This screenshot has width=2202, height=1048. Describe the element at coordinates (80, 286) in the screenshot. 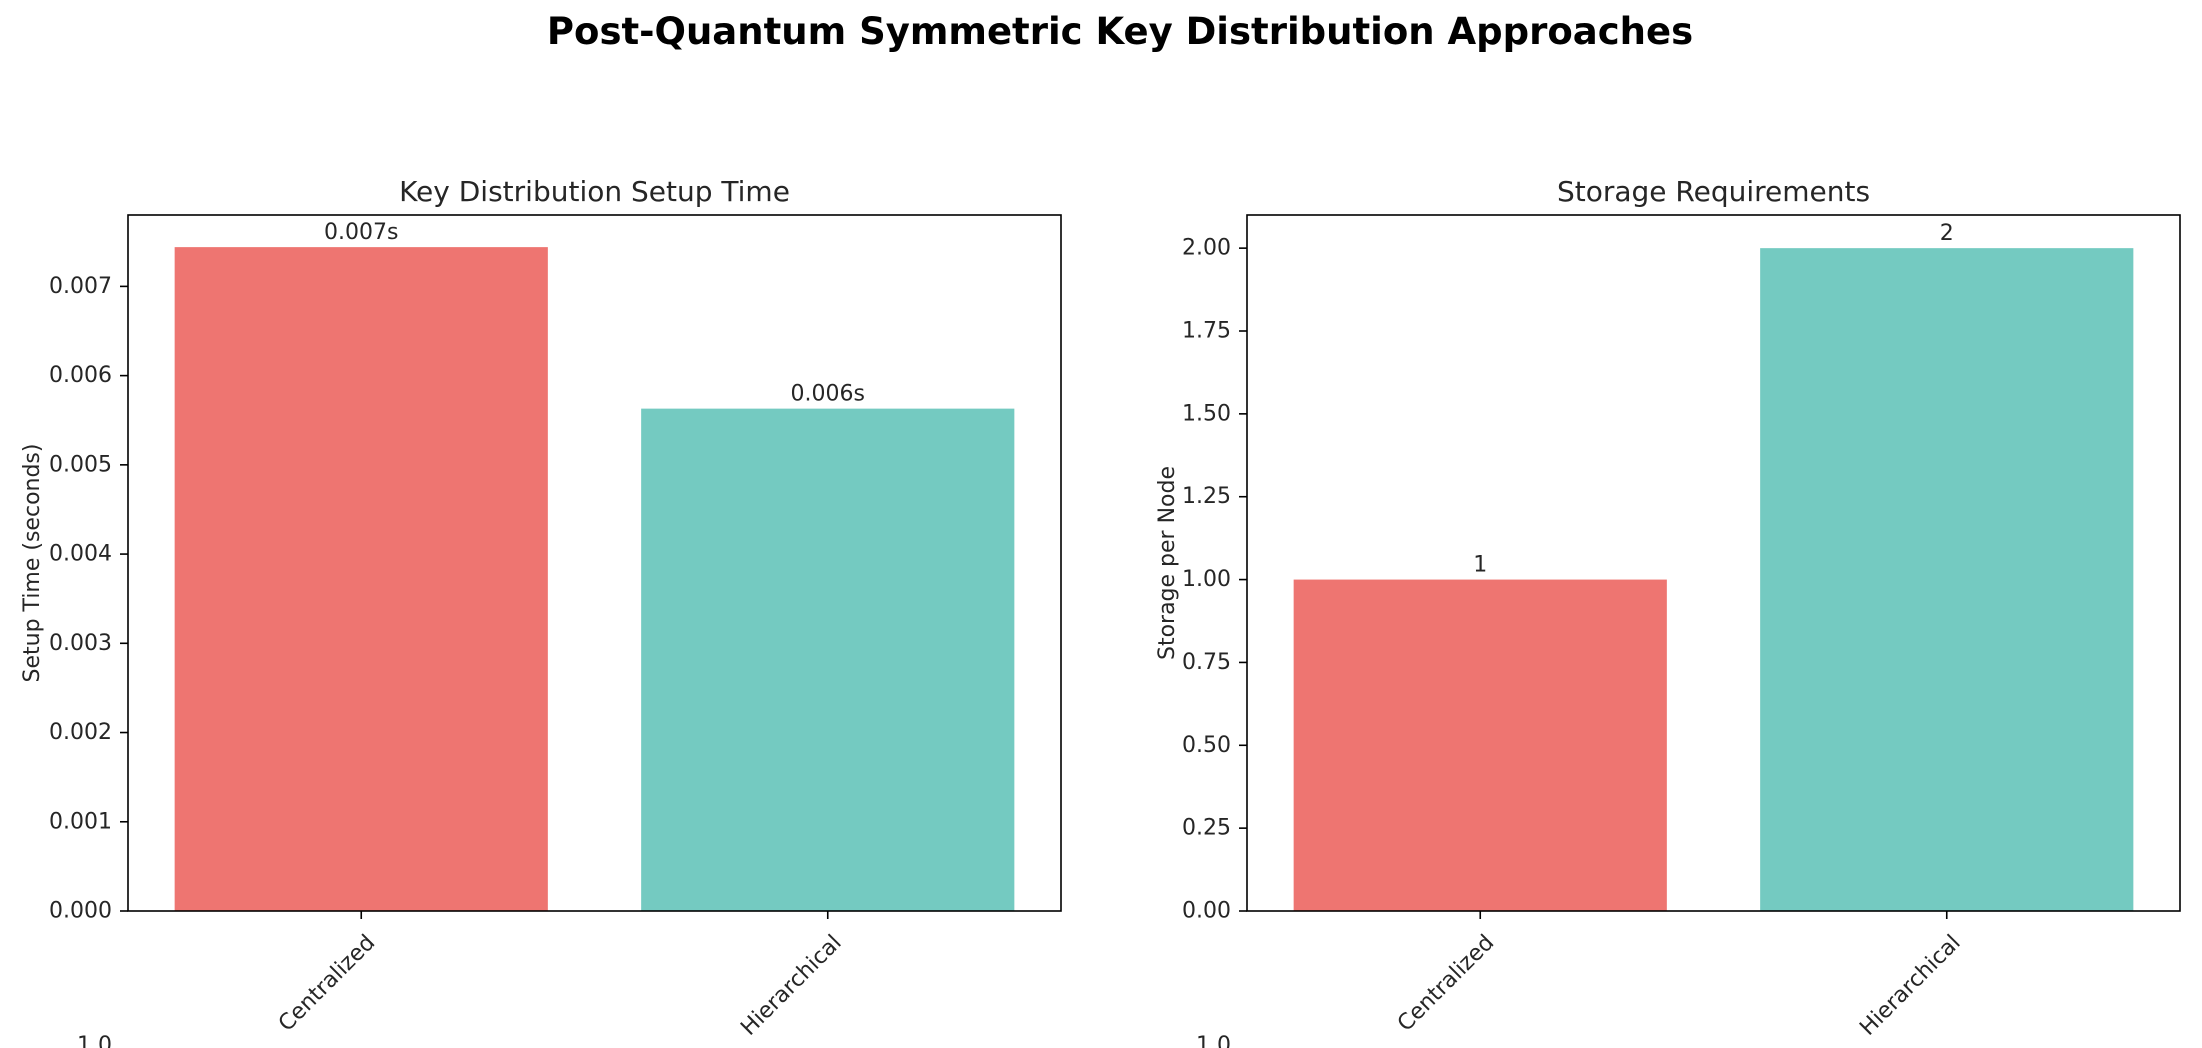

I see `y-tick-label: 0.007` at that location.